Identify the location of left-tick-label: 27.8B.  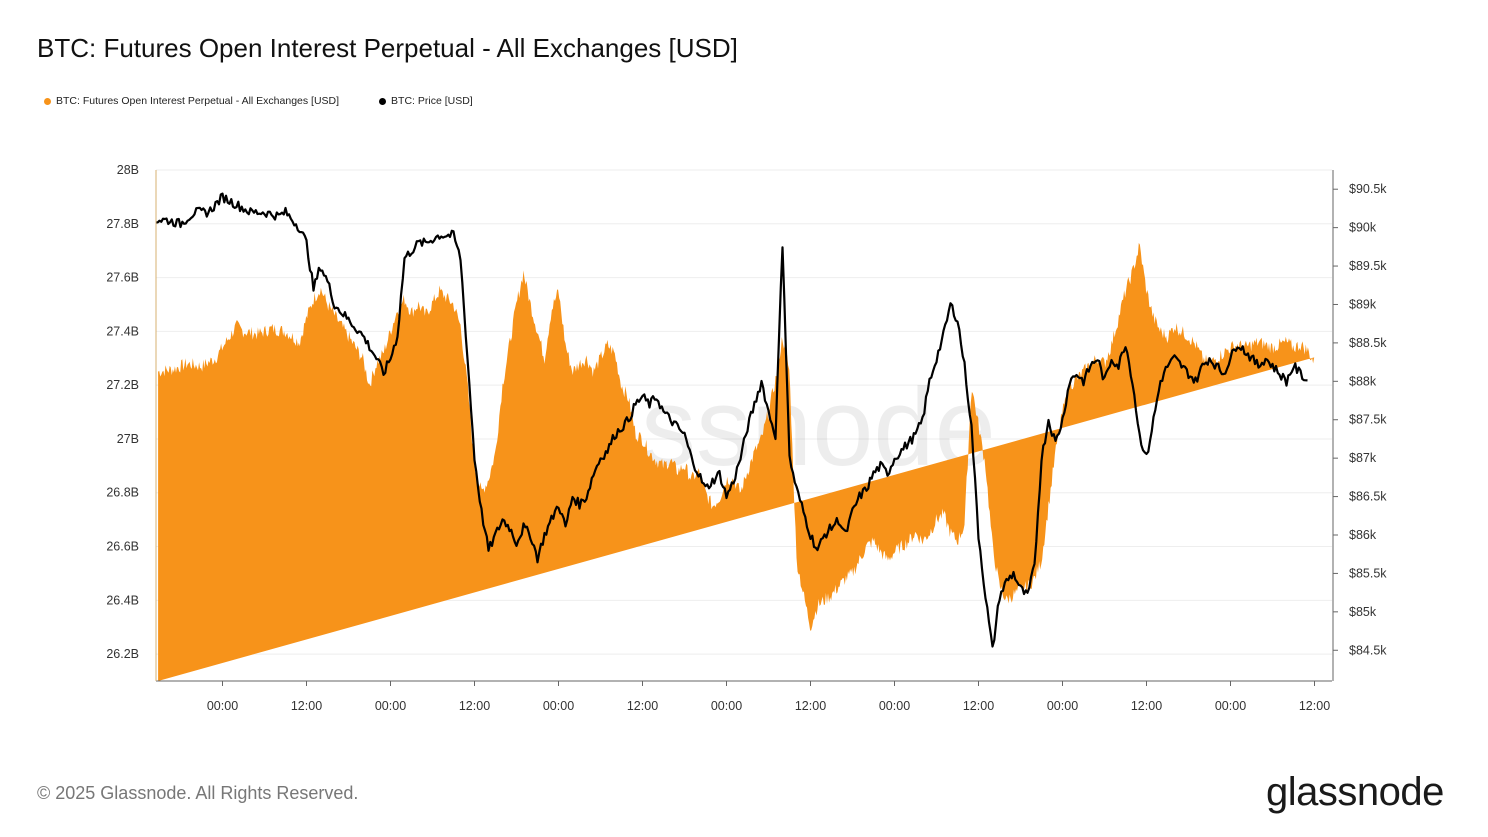
(122, 224).